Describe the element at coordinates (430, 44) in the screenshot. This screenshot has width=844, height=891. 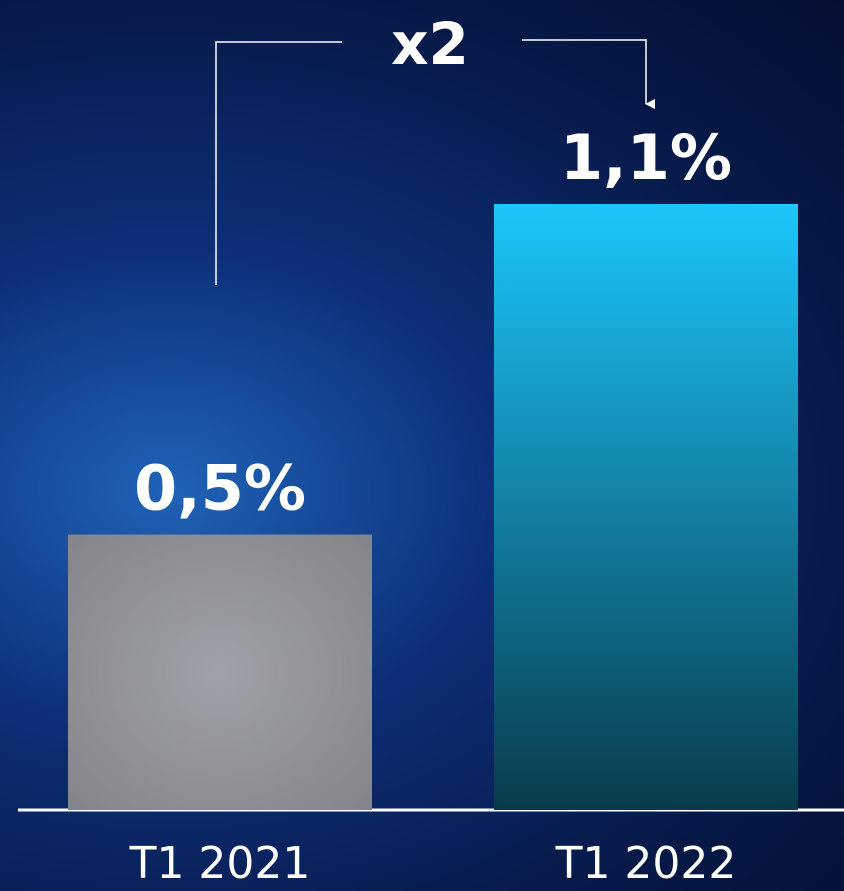
I see `annotation: x2` at that location.